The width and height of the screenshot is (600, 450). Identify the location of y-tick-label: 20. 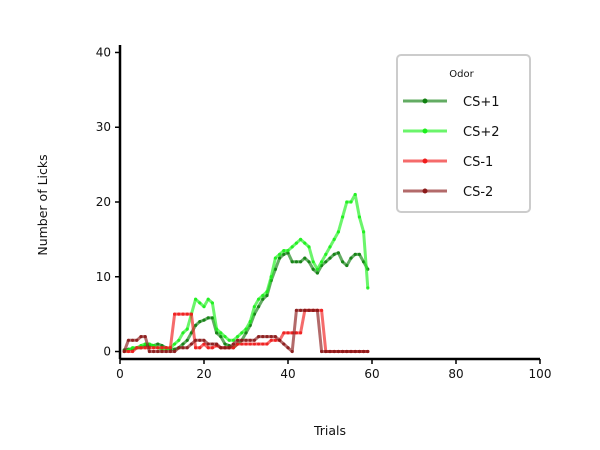
(103, 202).